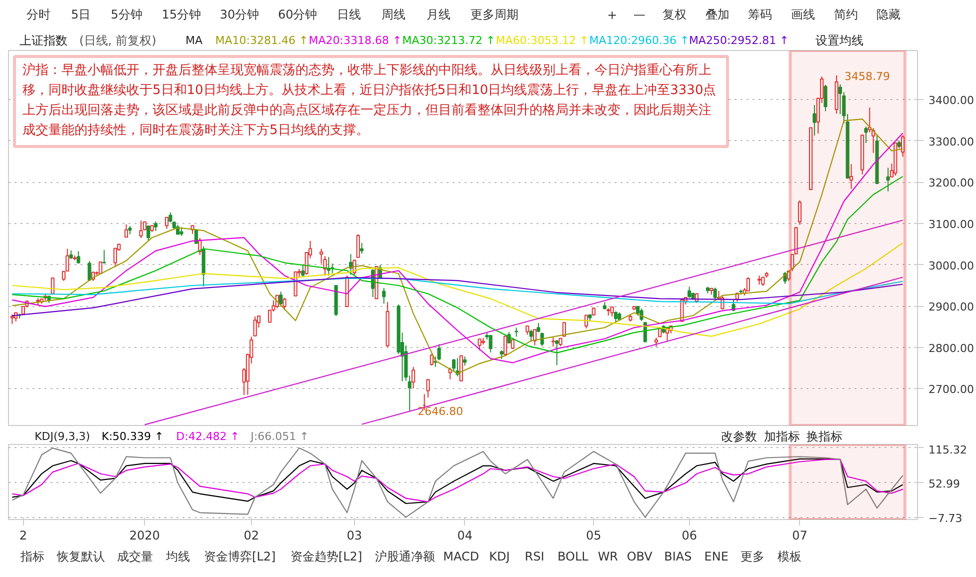  What do you see at coordinates (126, 15) in the screenshot?
I see `text: 5分钟` at bounding box center [126, 15].